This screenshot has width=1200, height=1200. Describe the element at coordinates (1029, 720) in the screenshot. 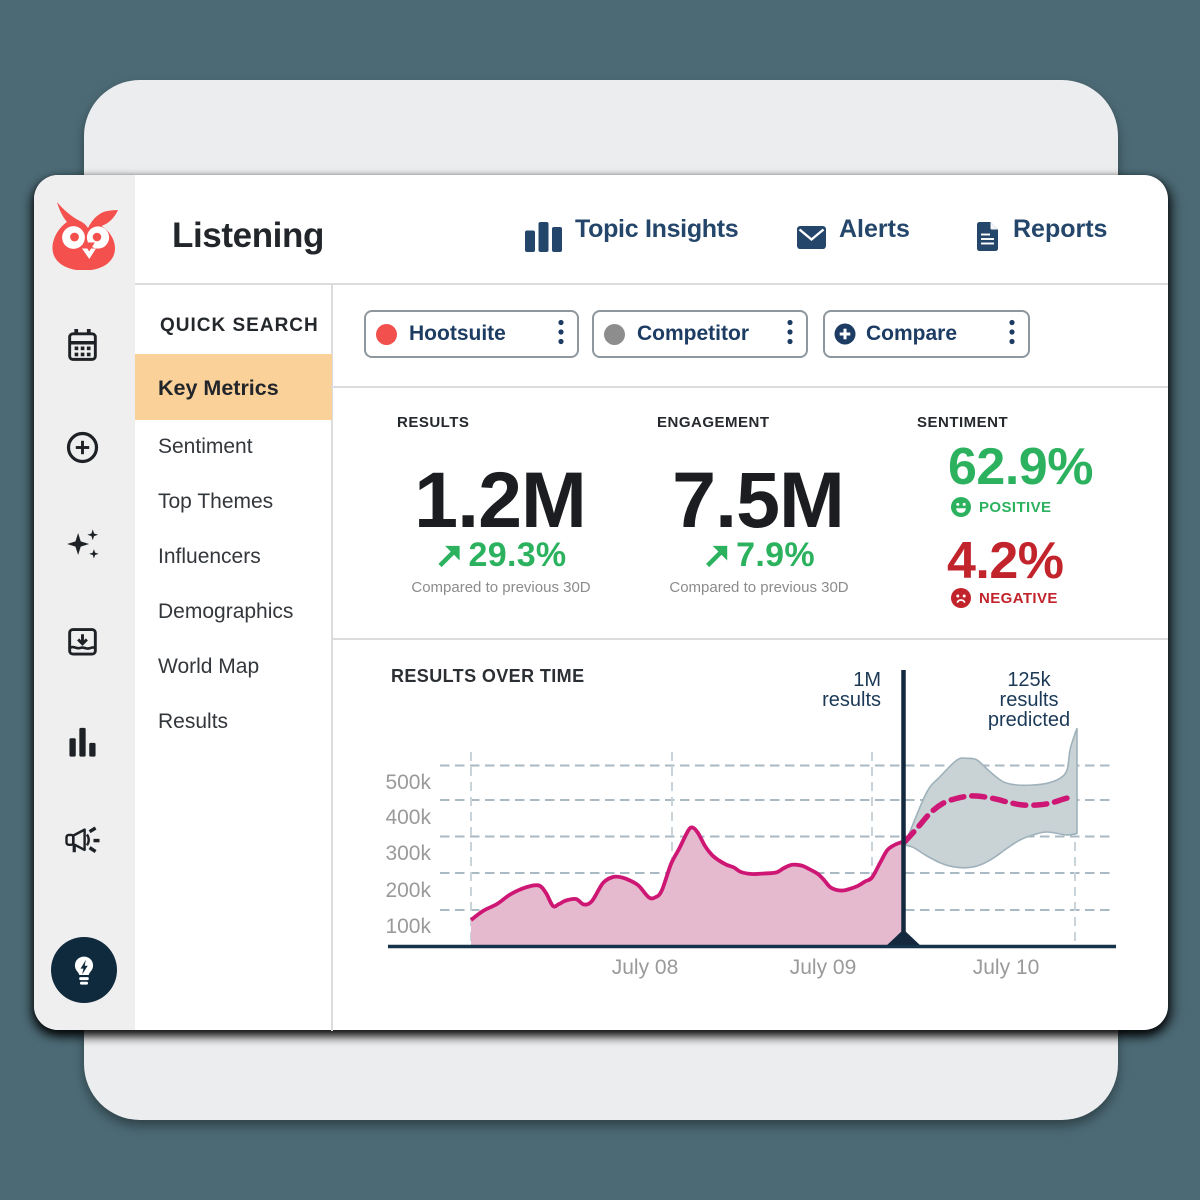

I see `svg-text: predicted` at that location.